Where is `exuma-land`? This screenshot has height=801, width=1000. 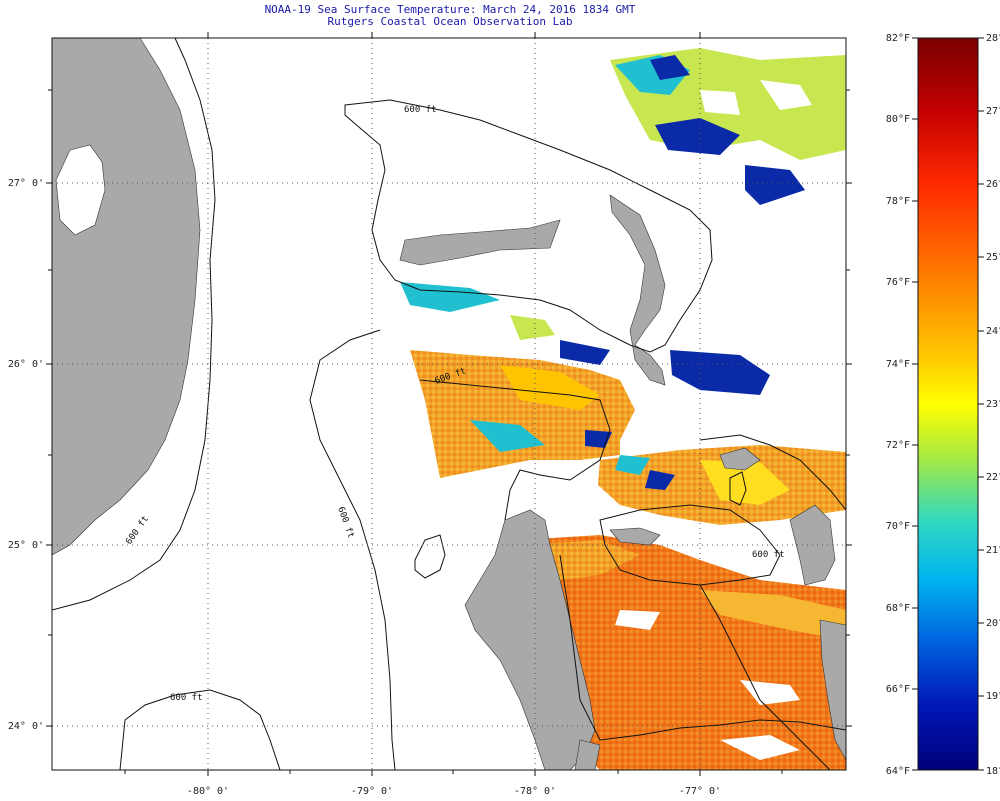 exuma-land is located at coordinates (832, 690).